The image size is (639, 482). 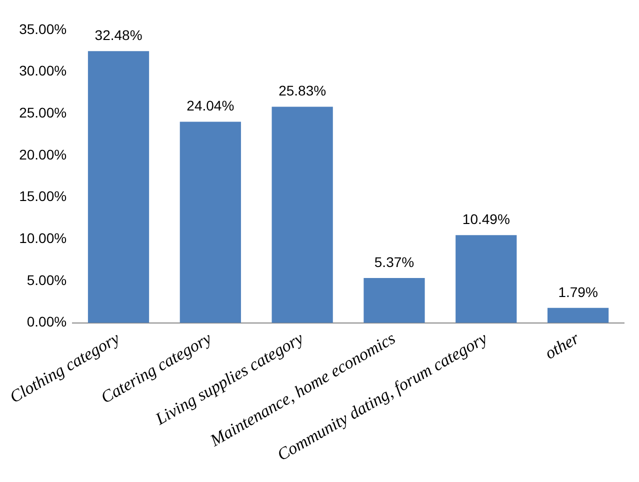 What do you see at coordinates (394, 262) in the screenshot?
I see `data-label: 5.37%` at bounding box center [394, 262].